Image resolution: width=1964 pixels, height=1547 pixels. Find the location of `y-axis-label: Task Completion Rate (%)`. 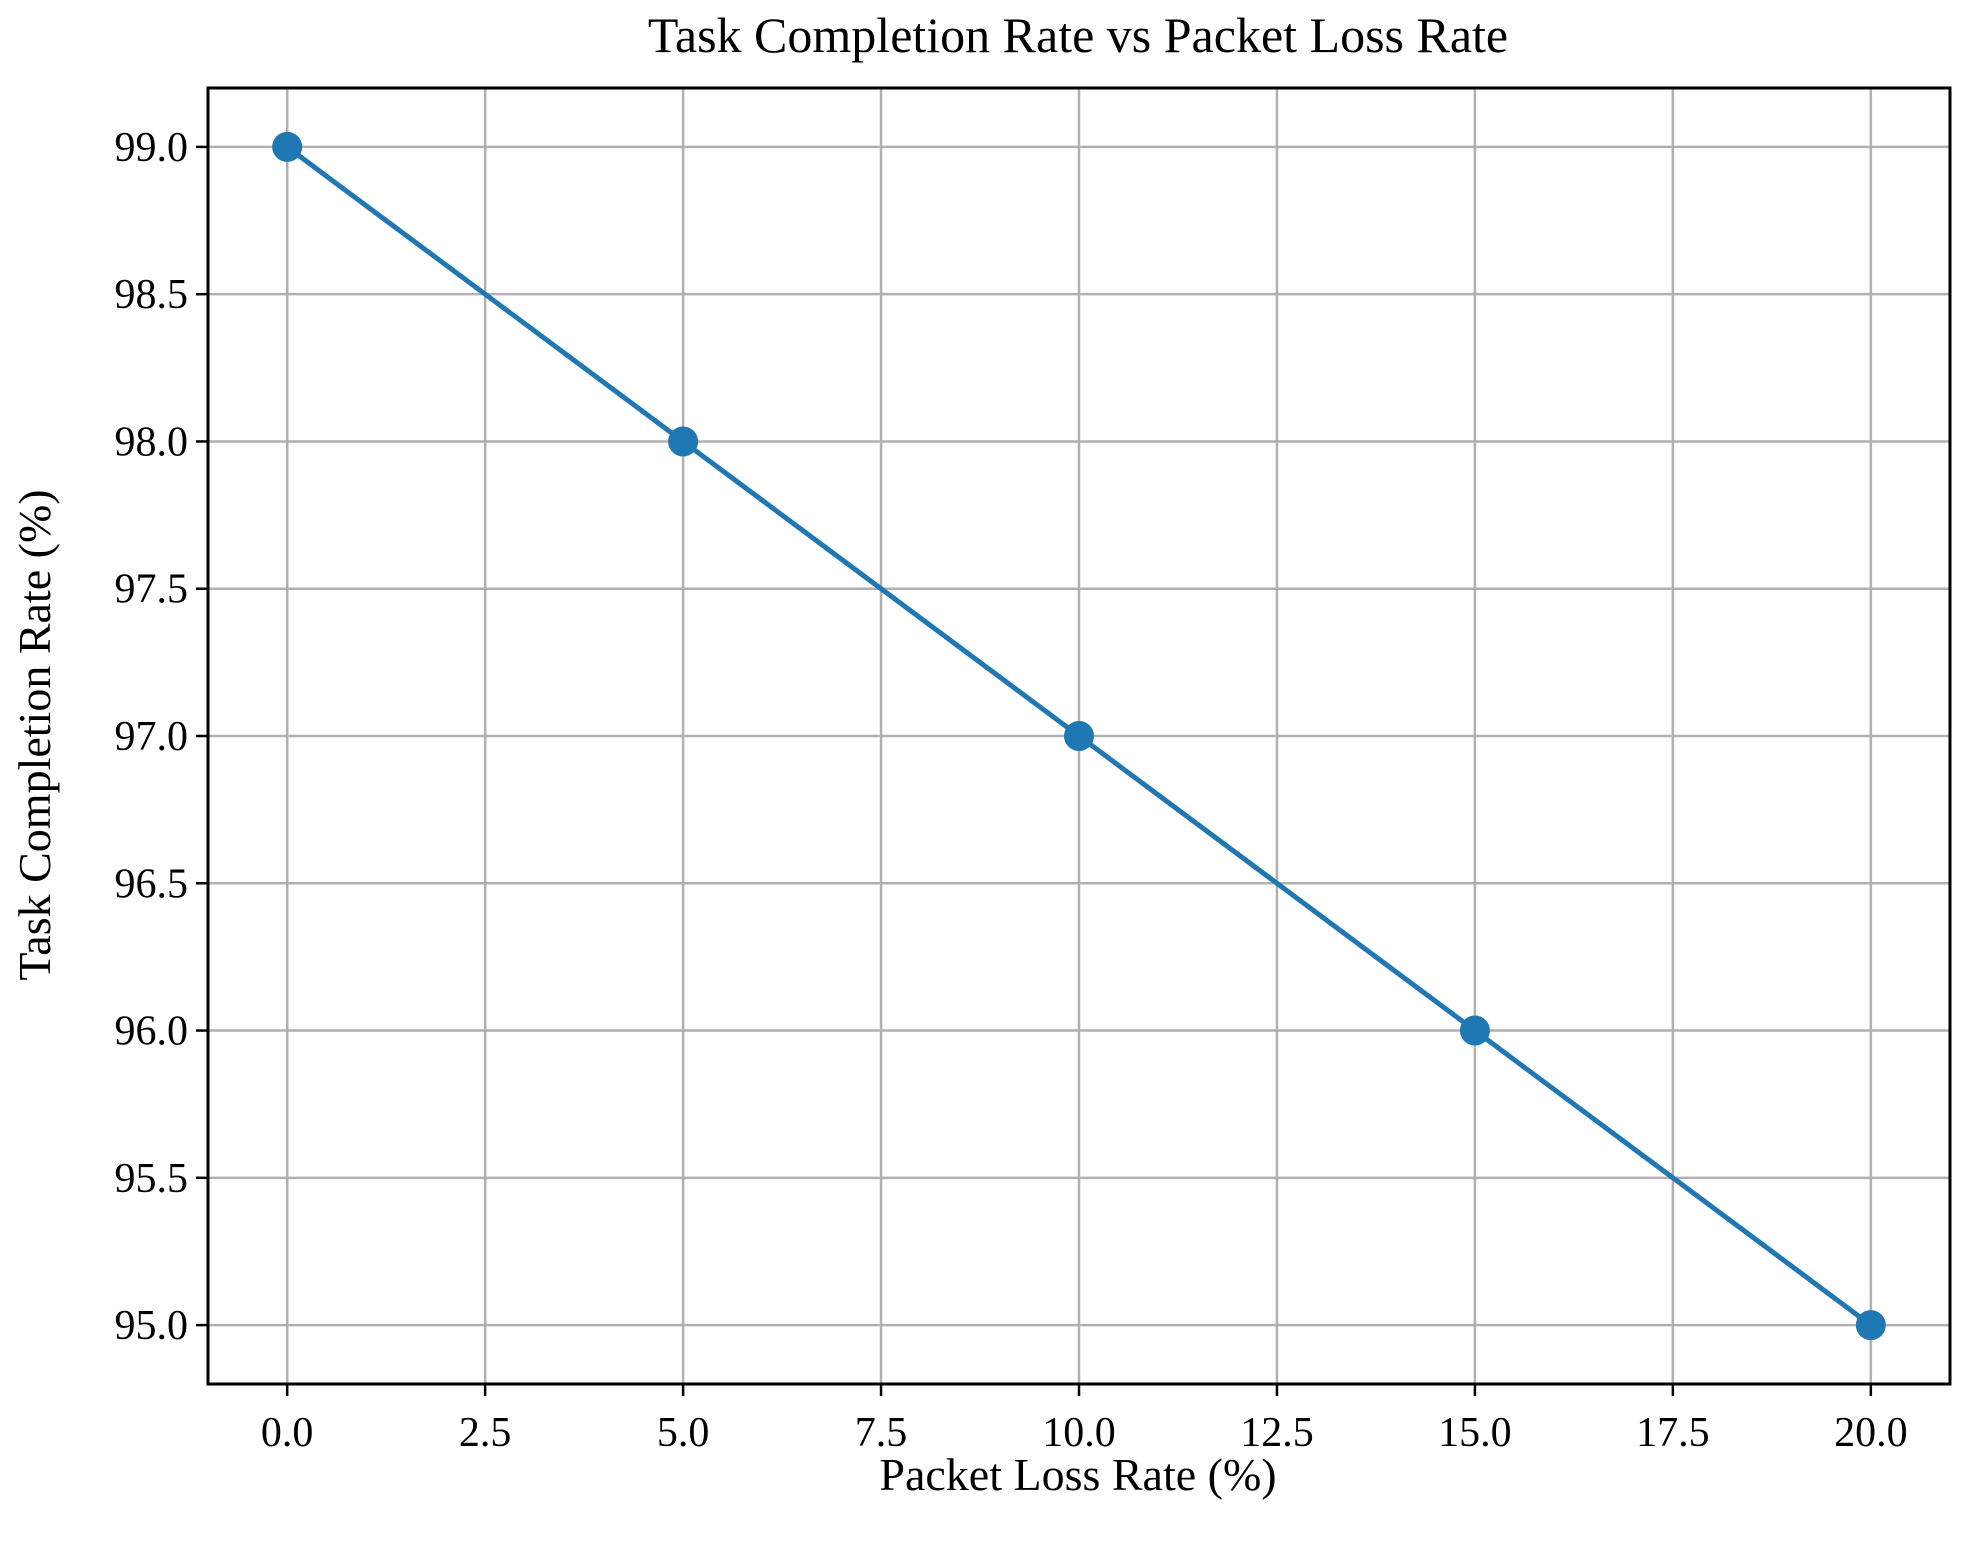

y-axis-label: Task Completion Rate (%) is located at coordinates (34, 734).